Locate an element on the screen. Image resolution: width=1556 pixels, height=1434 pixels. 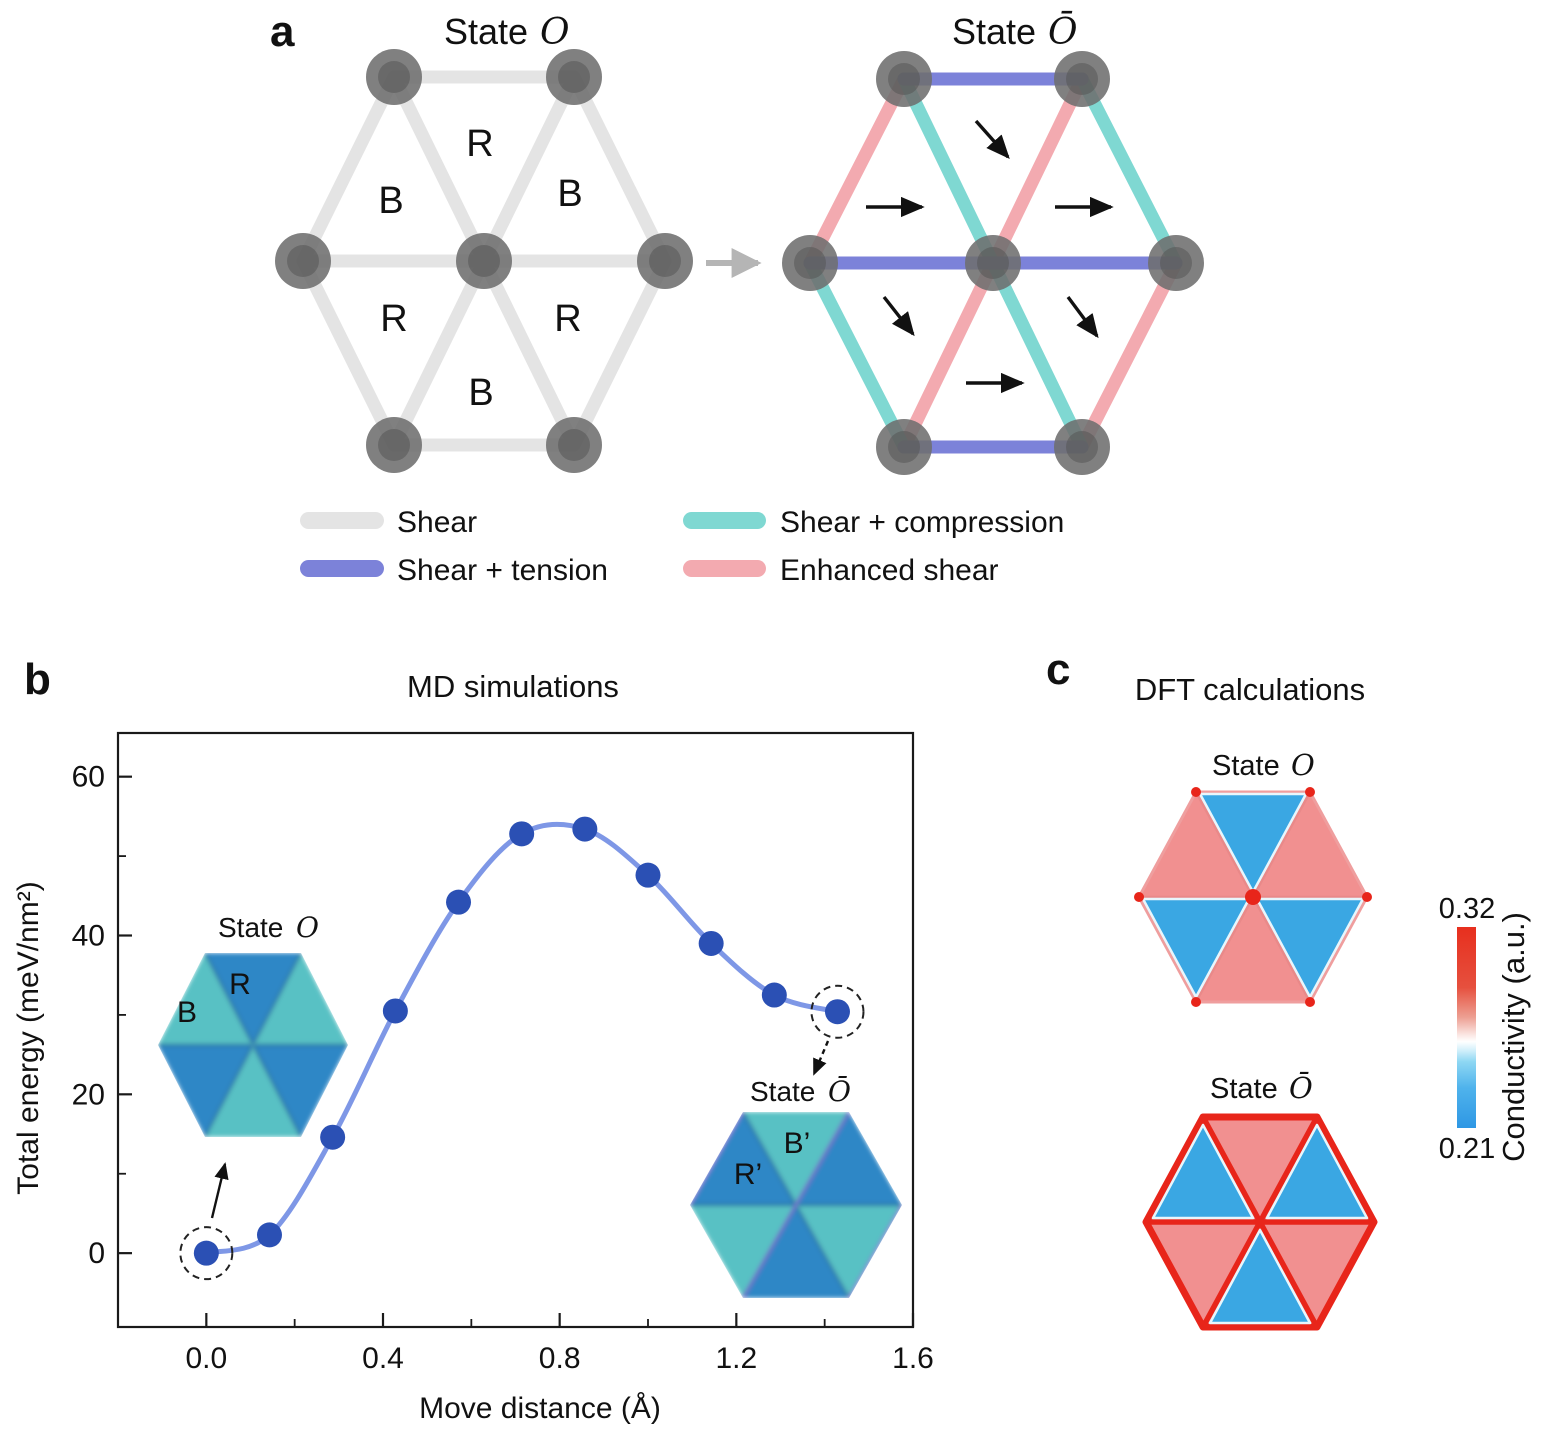
domain-b is located at coordinates (253, 1091).